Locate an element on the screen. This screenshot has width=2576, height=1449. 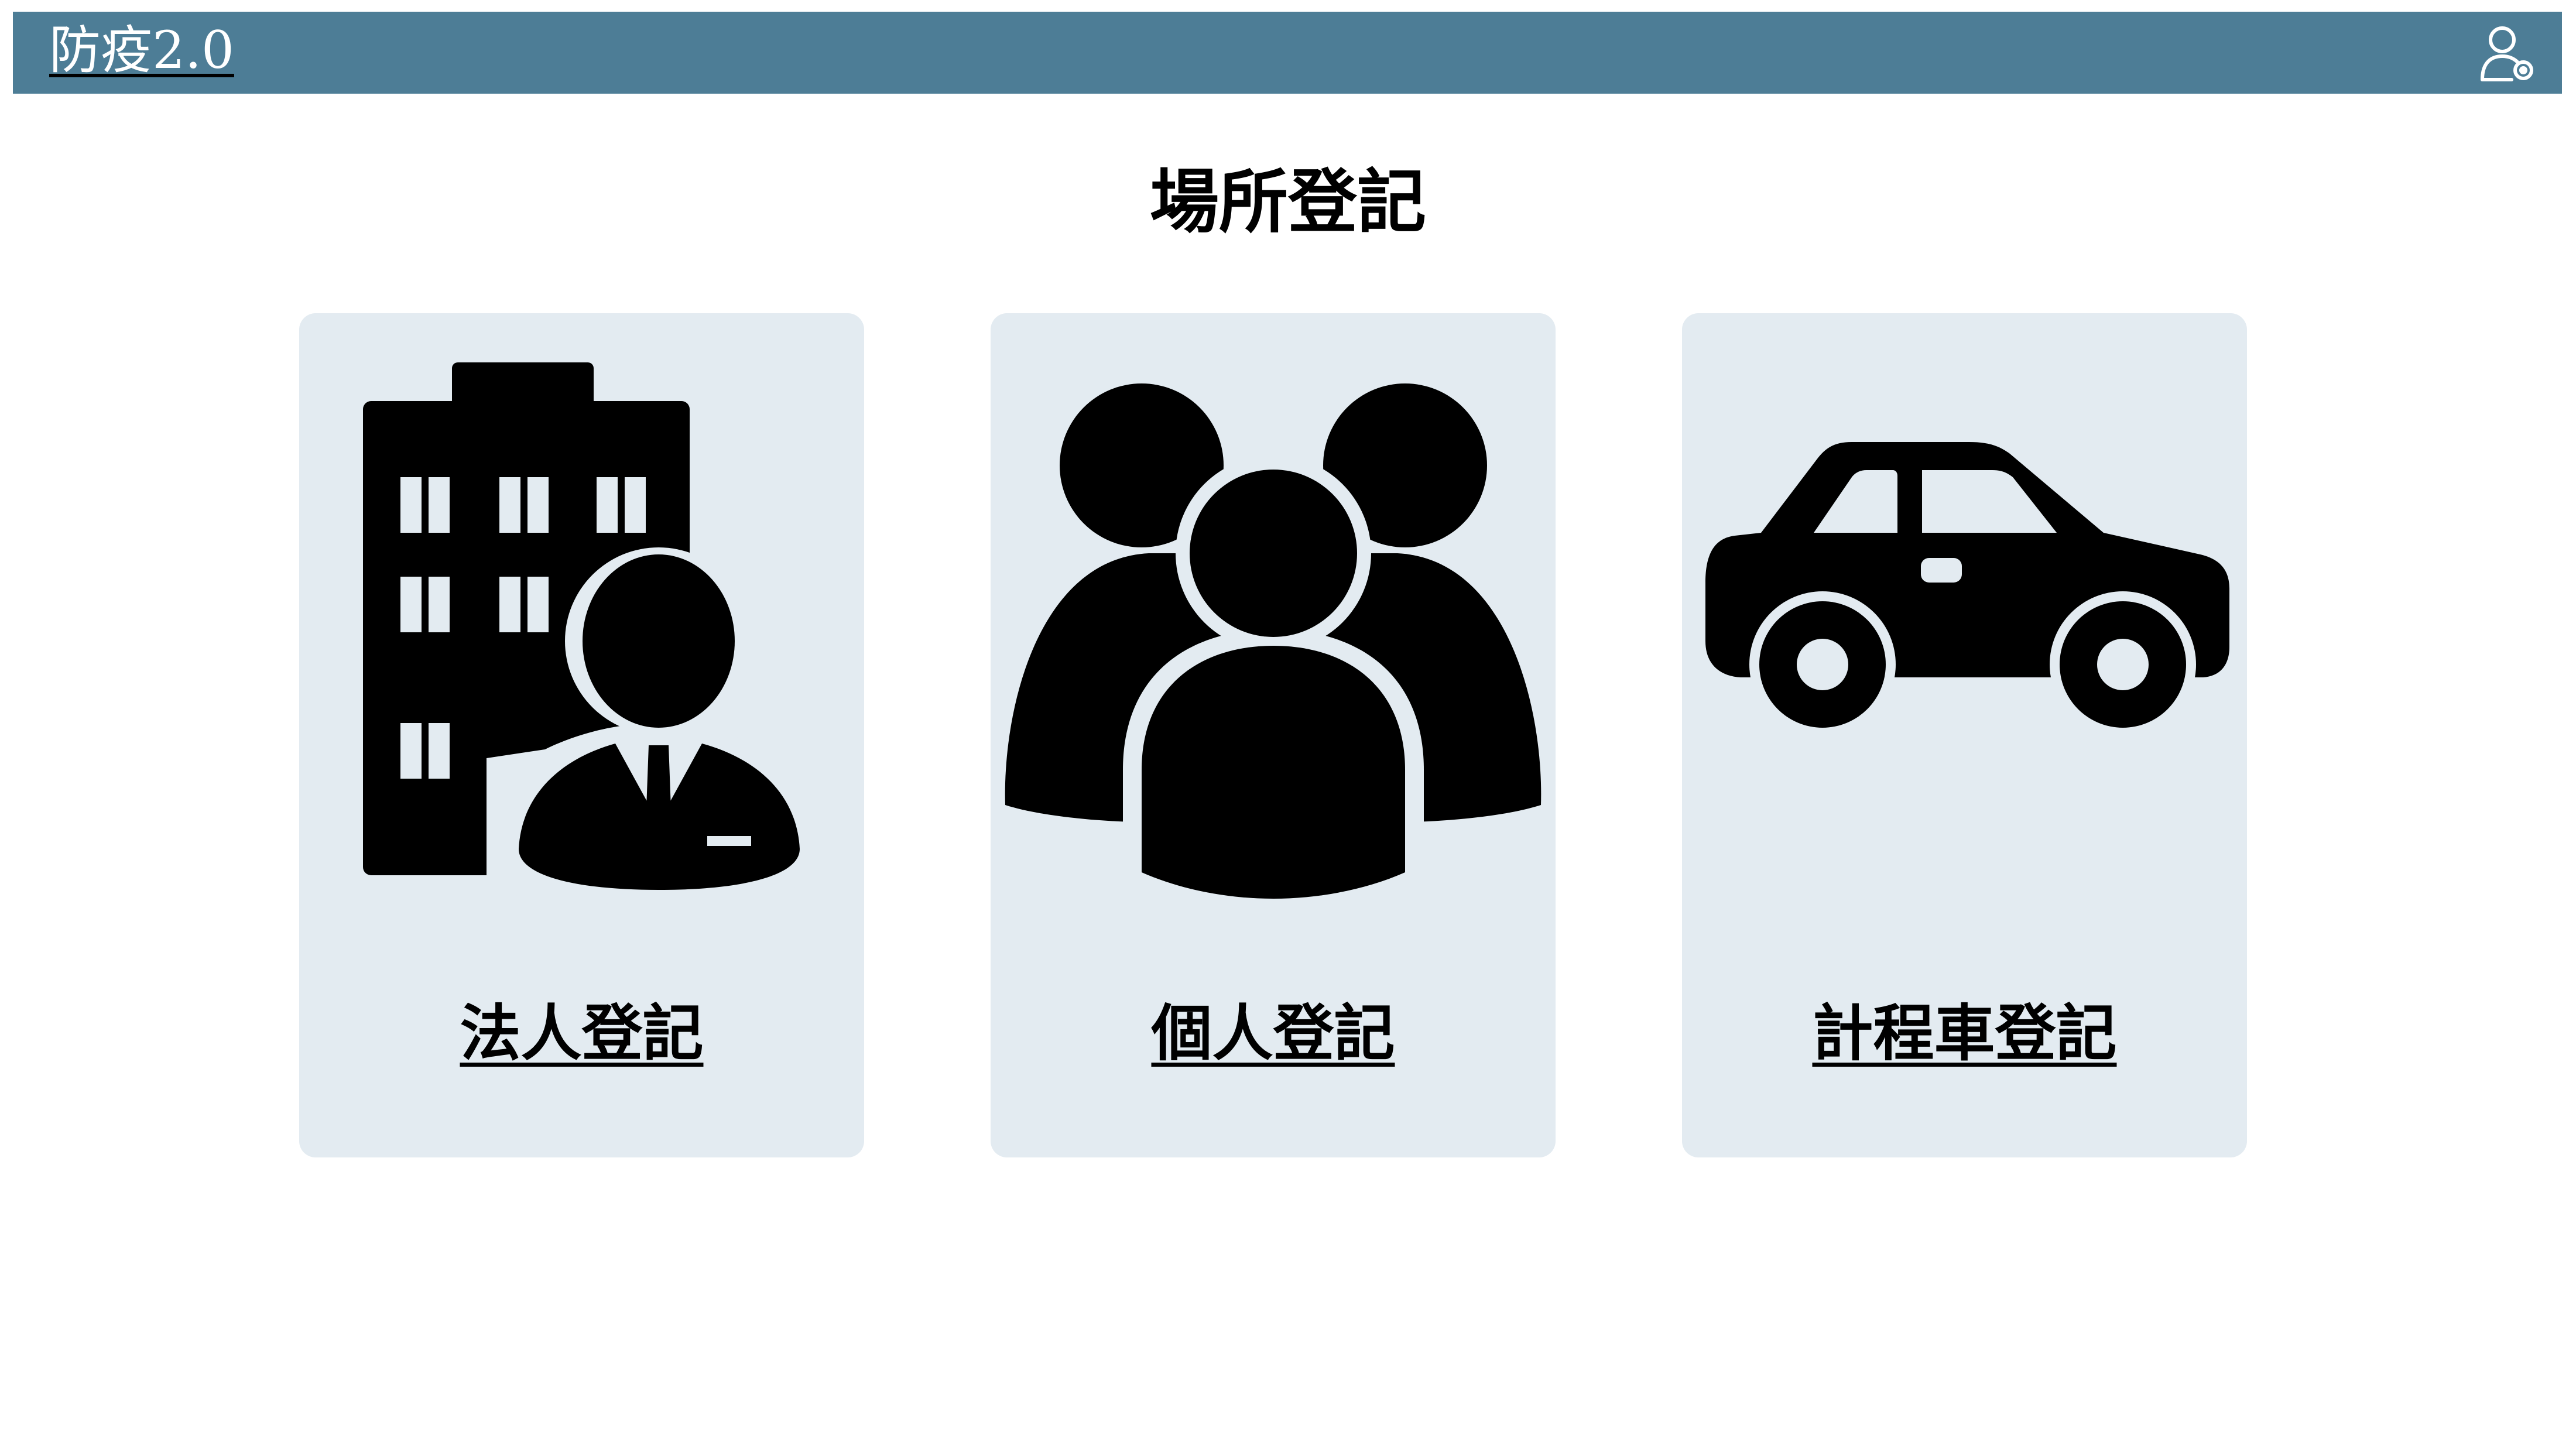
people-group-icon is located at coordinates (1273, 641).